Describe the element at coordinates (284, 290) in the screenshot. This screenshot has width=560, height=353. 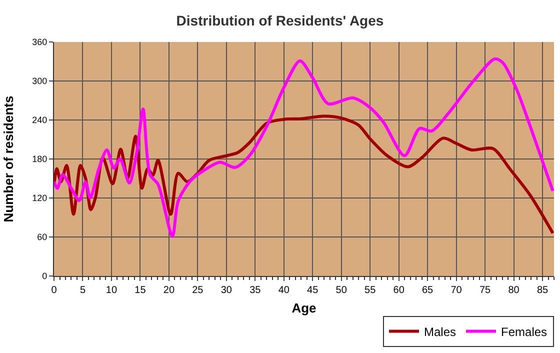
I see `x-tick-label: 40` at that location.